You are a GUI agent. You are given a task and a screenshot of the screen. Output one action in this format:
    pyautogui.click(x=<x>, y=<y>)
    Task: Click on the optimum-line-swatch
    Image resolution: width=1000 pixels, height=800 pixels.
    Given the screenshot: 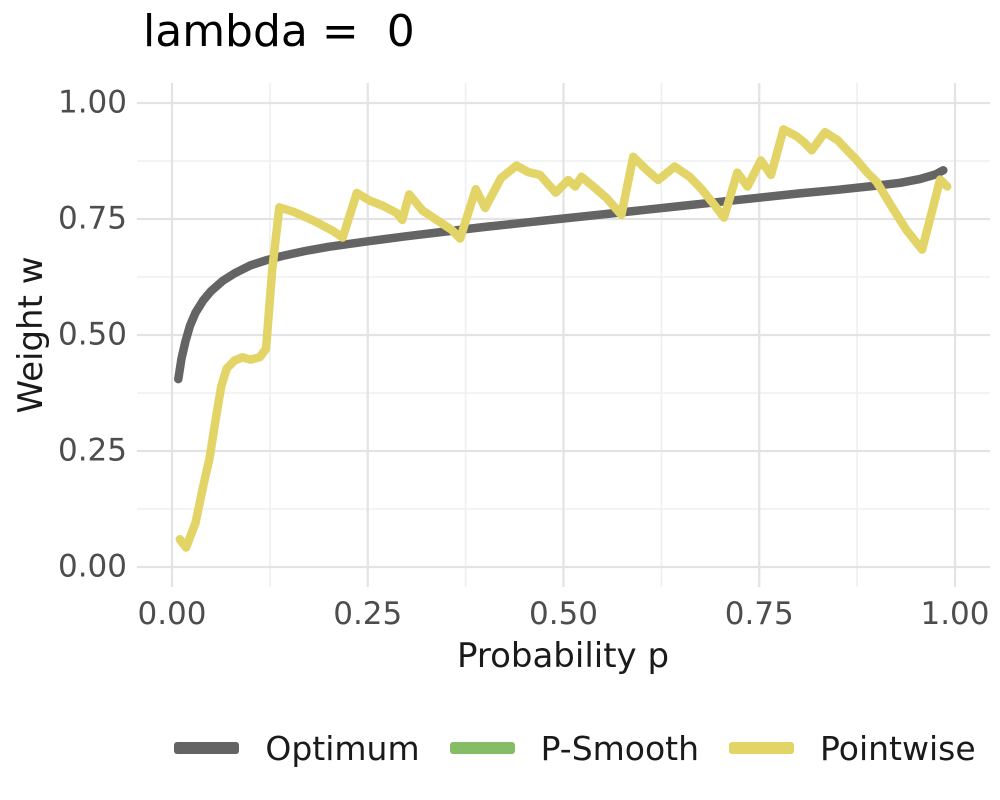 What is the action you would take?
    pyautogui.click(x=207, y=748)
    